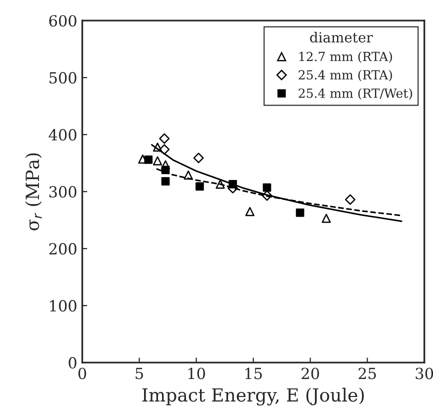 This screenshot has width=433, height=412. Describe the element at coordinates (63, 306) in the screenshot. I see `y-tick-label: 100` at that location.